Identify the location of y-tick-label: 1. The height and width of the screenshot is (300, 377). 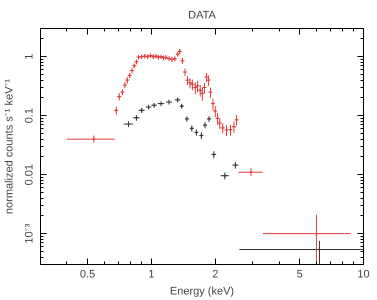
(30, 57).